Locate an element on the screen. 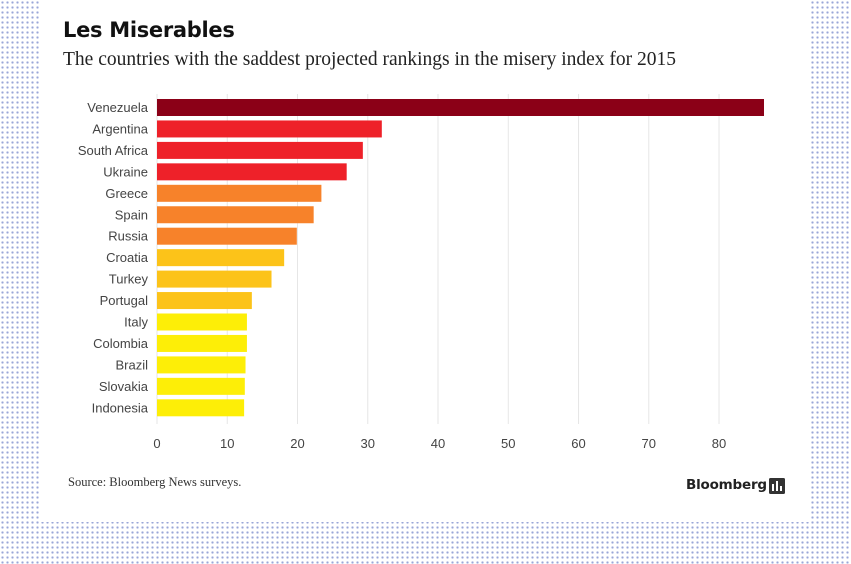  category-label: Spain is located at coordinates (131, 214).